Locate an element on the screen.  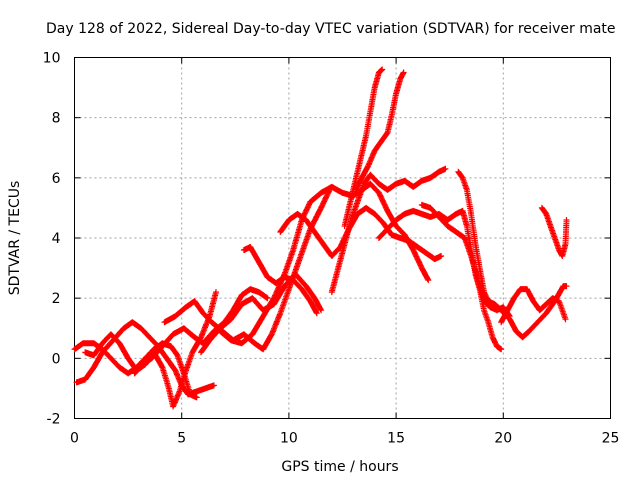
y-axis-label: SDTVAR / TECUs is located at coordinates (15, 238).